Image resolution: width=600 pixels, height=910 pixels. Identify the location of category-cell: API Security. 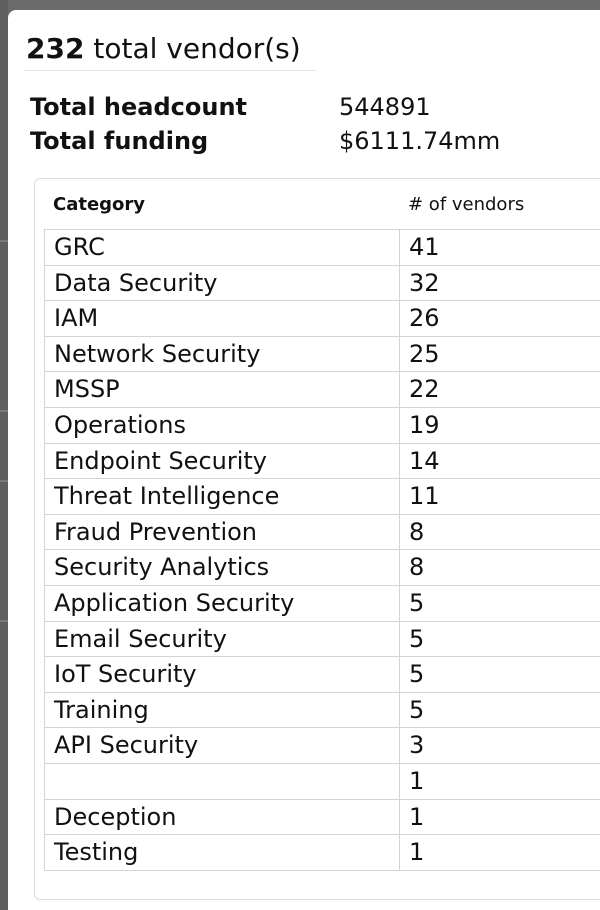
(126, 745).